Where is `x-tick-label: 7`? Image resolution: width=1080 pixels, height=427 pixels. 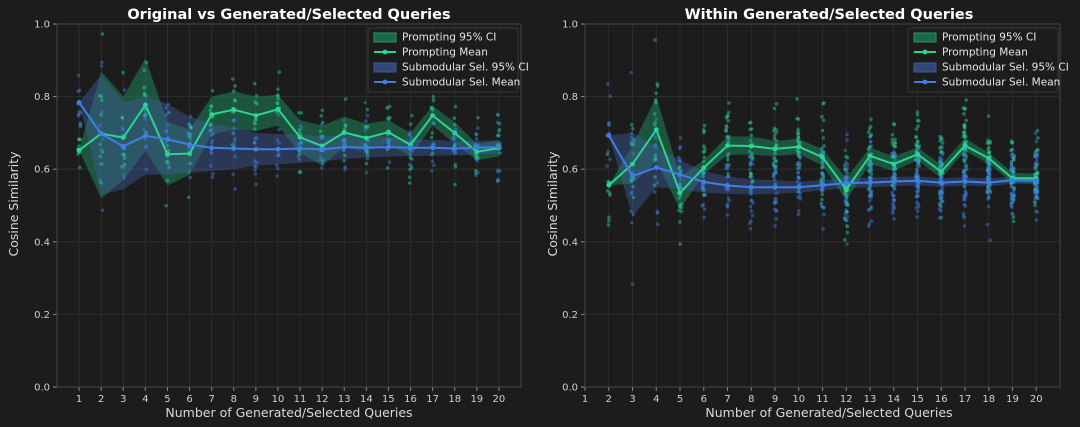 x-tick-label: 7 is located at coordinates (727, 399).